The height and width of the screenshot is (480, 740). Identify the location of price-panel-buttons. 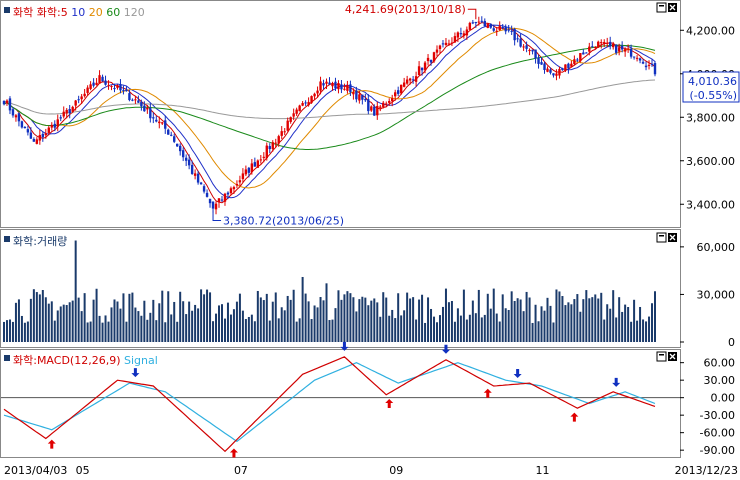
(666, 7).